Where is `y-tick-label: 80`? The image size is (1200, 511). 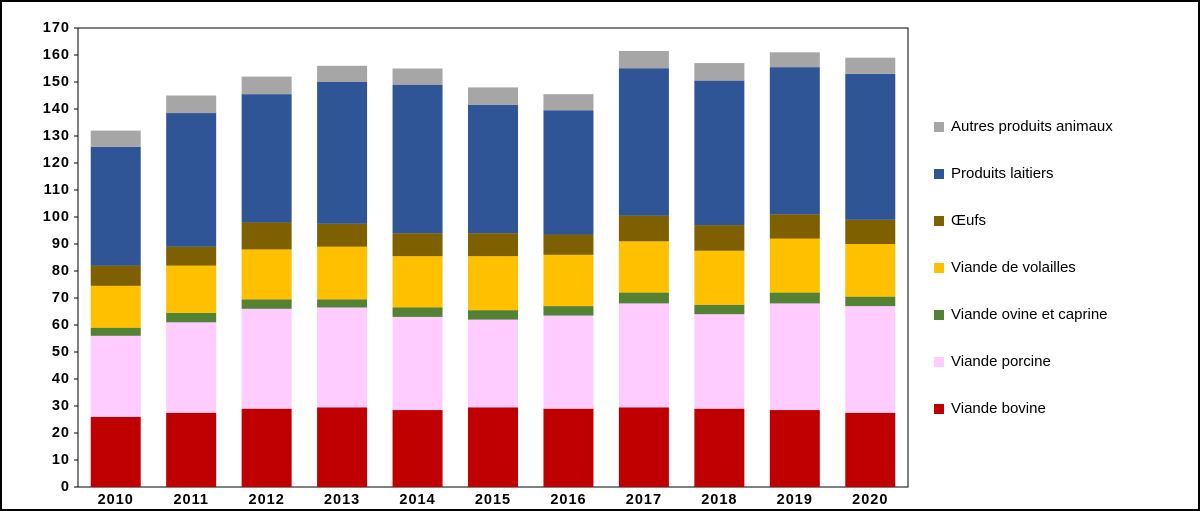
y-tick-label: 80 is located at coordinates (61, 271).